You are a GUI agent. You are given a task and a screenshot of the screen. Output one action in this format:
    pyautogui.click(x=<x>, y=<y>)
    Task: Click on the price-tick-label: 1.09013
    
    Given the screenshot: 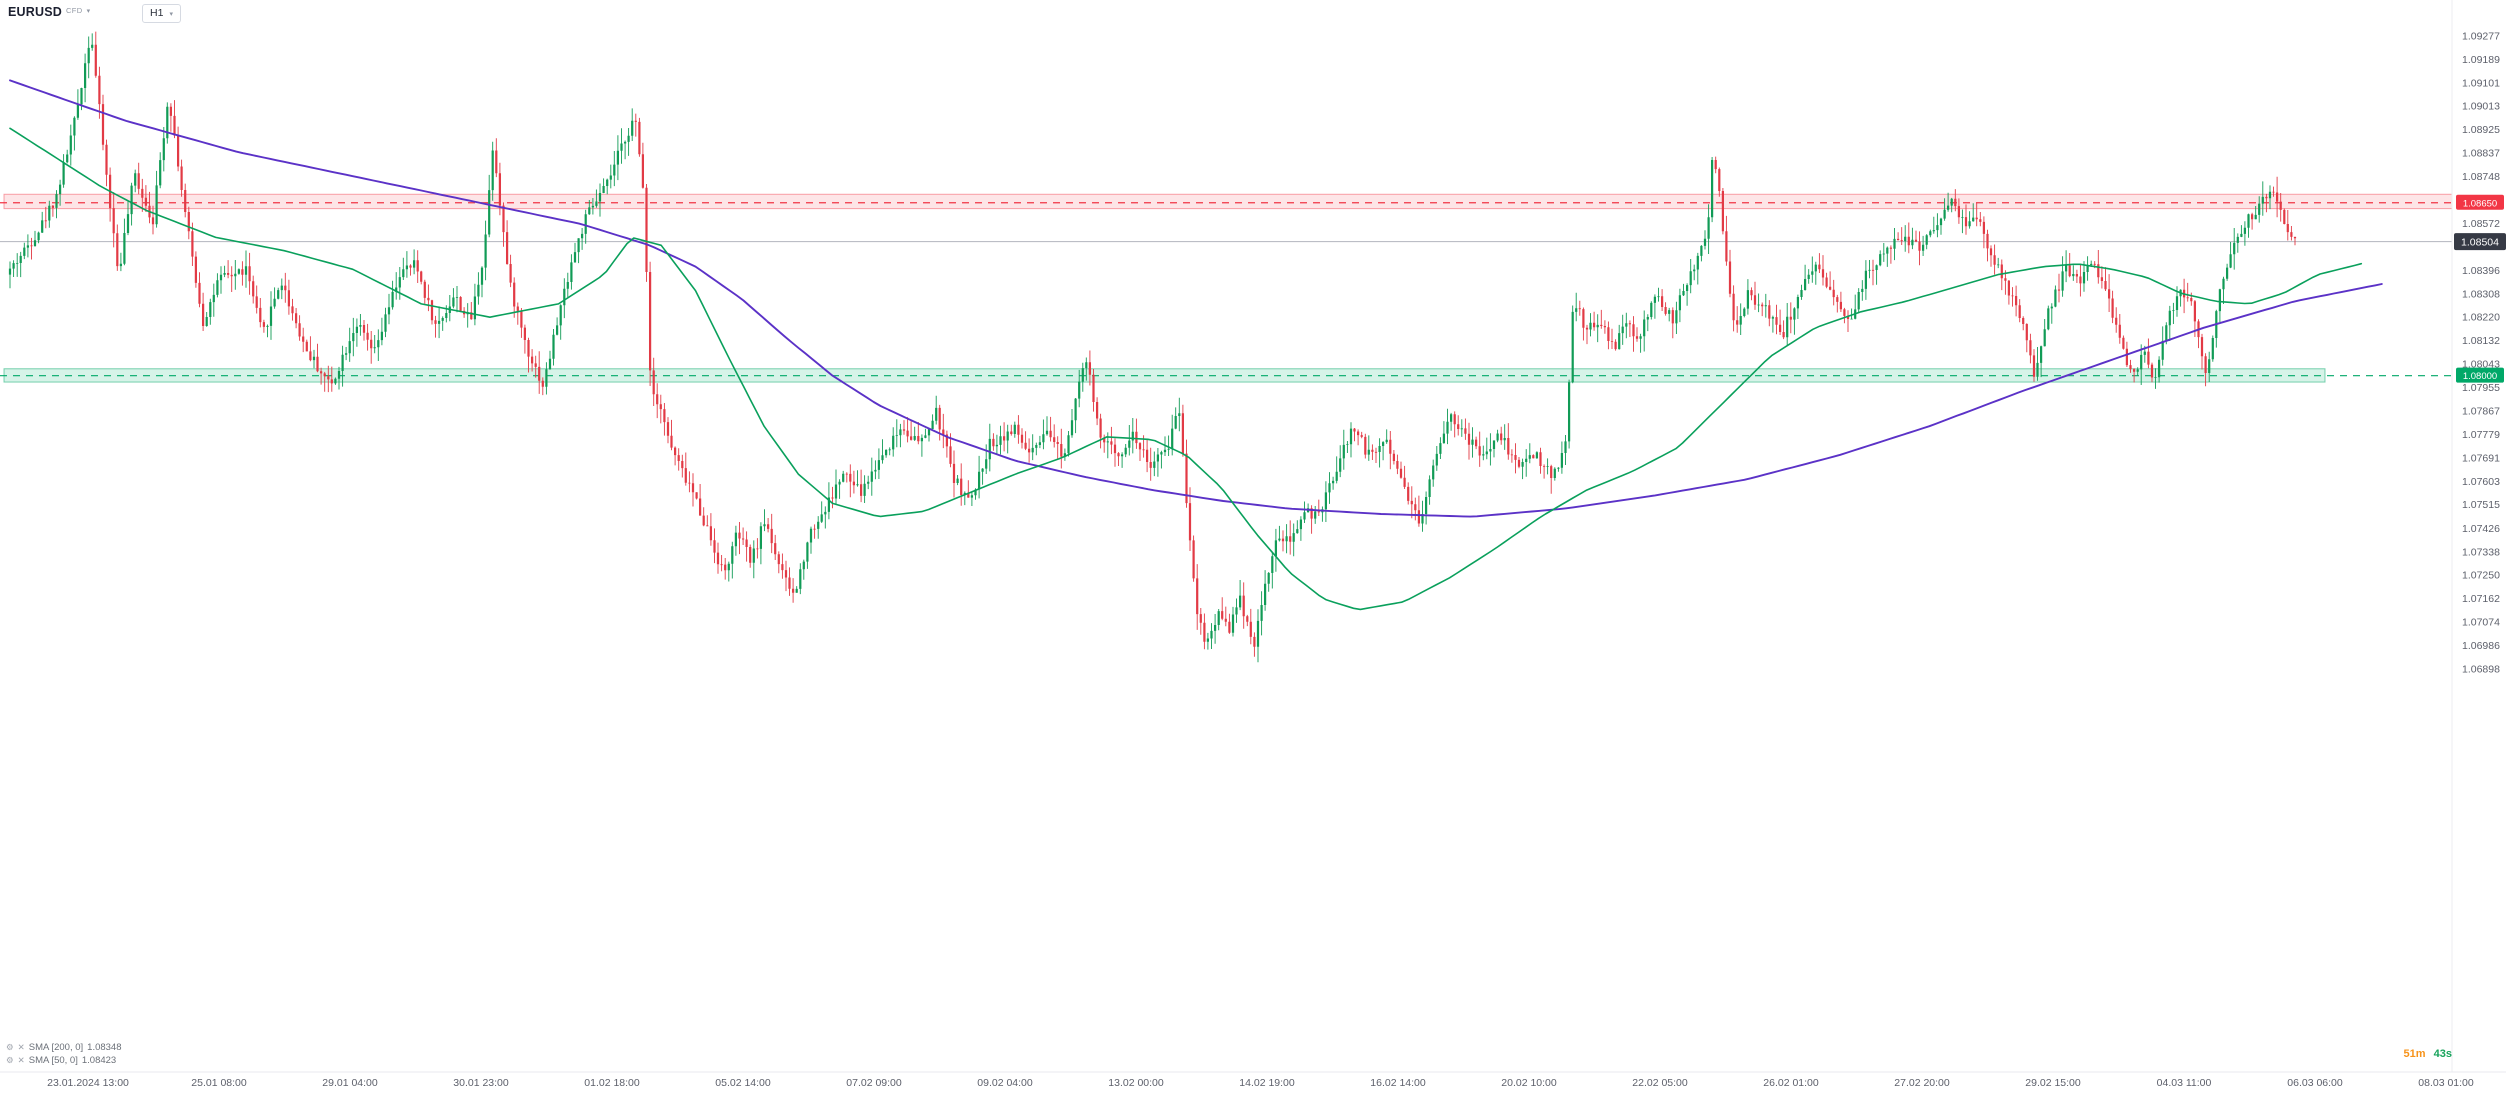 What is the action you would take?
    pyautogui.click(x=2481, y=107)
    